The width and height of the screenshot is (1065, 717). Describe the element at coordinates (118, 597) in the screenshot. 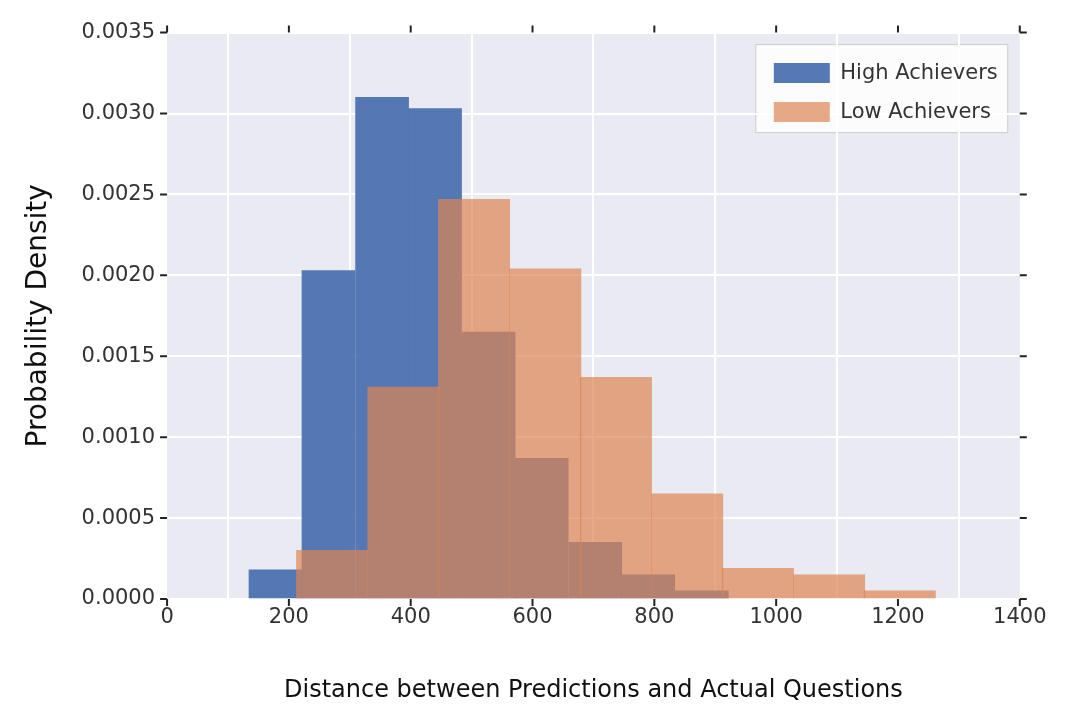

I see `y-tick-label: 0.0000` at that location.